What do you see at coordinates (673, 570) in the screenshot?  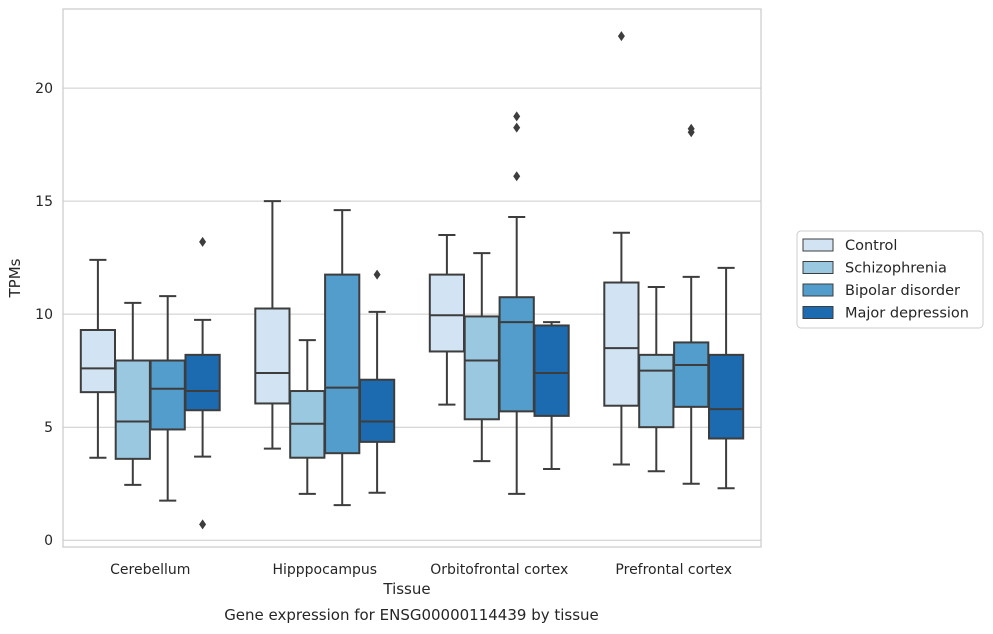 I see `x-tick-label: Prefrontal cortex` at bounding box center [673, 570].